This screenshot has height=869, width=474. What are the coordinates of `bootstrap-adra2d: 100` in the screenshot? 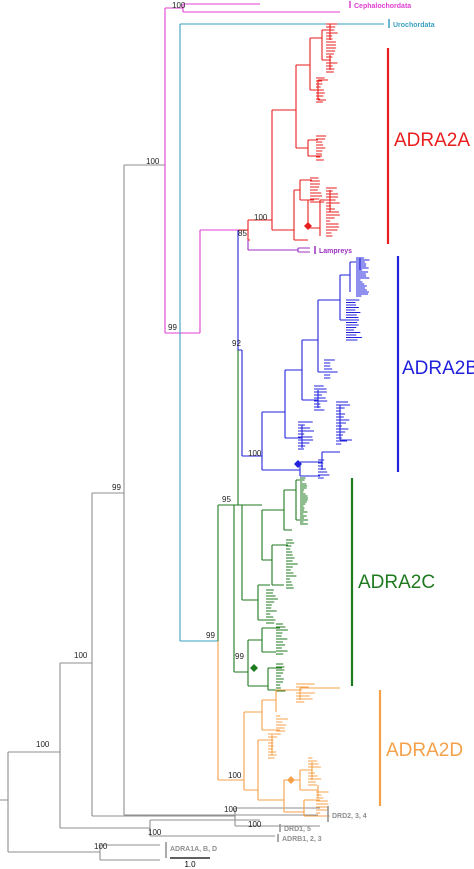 It's located at (235, 775).